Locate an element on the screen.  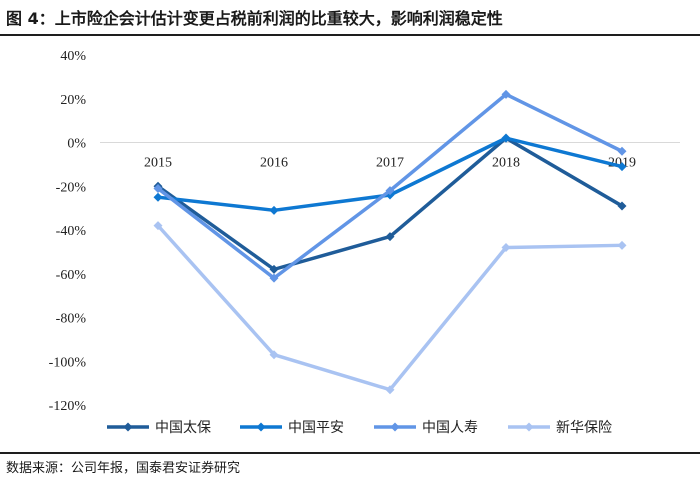
y-axis-ticks: 40% 20% 0% -20% -40% -60% -80% -100% -120% is located at coordinates (68, 231).